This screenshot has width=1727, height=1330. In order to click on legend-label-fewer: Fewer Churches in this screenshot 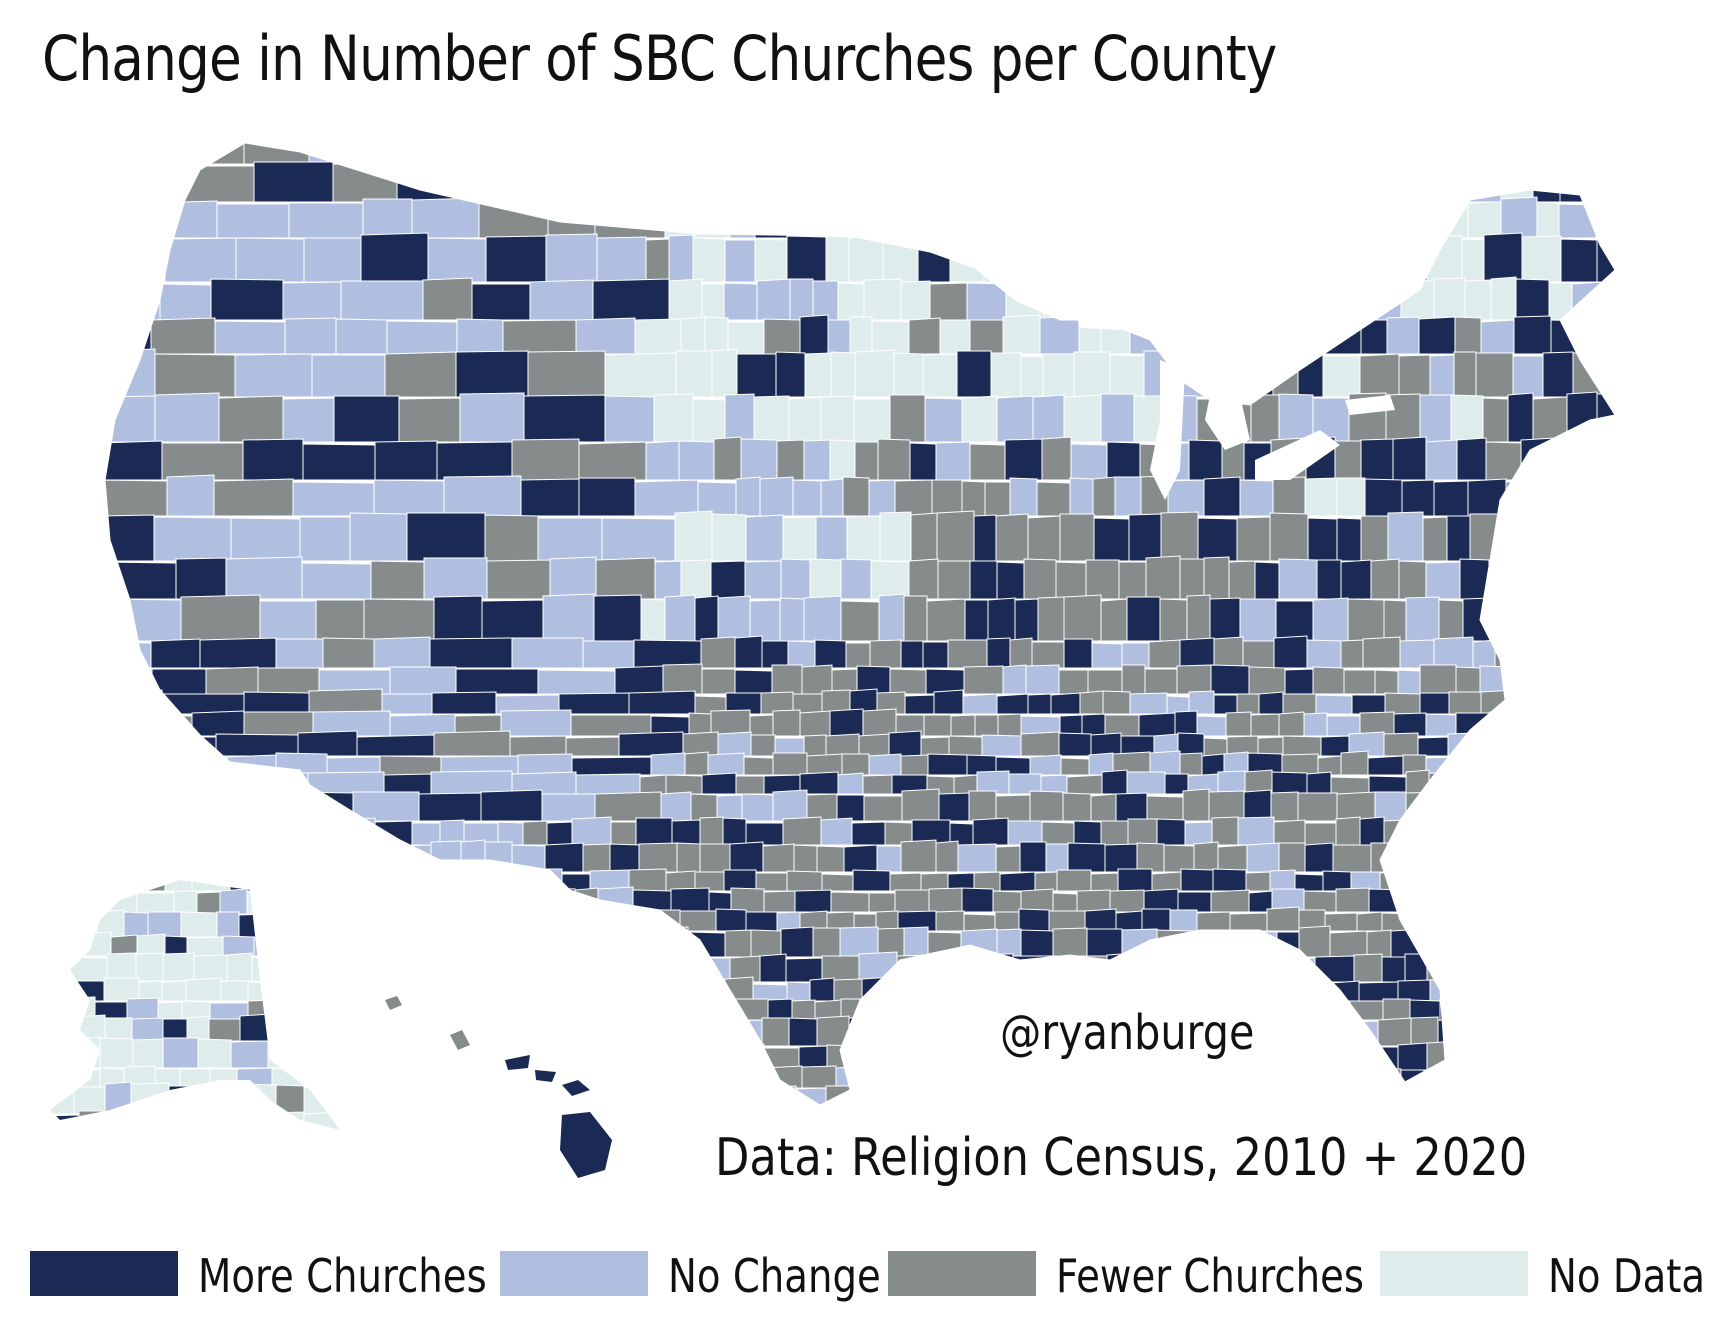, I will do `click(1210, 1276)`.